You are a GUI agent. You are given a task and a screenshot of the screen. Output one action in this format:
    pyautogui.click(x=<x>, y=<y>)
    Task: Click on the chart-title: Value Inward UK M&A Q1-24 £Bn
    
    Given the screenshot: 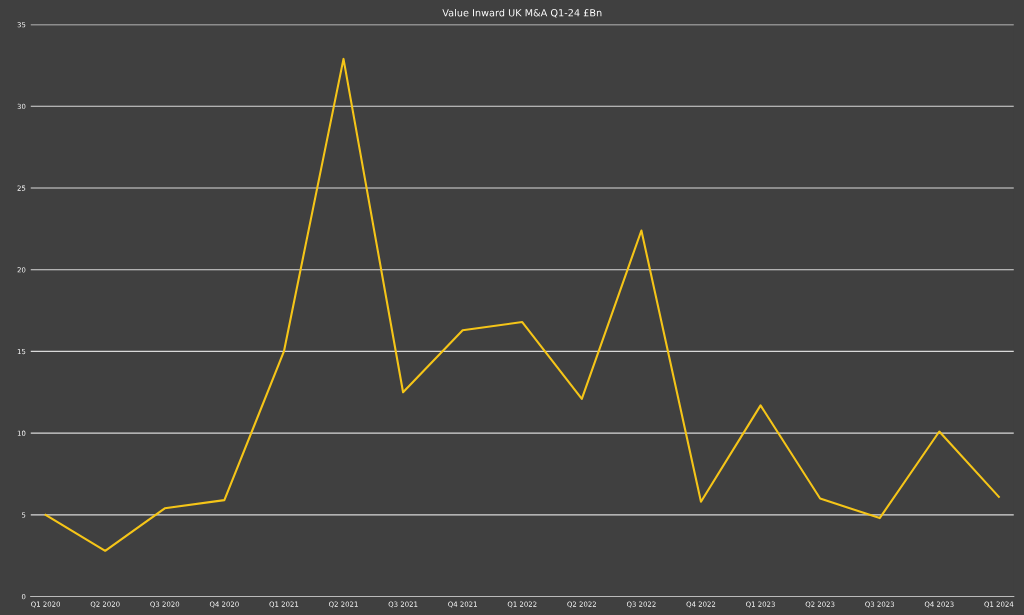 What is the action you would take?
    pyautogui.click(x=522, y=13)
    